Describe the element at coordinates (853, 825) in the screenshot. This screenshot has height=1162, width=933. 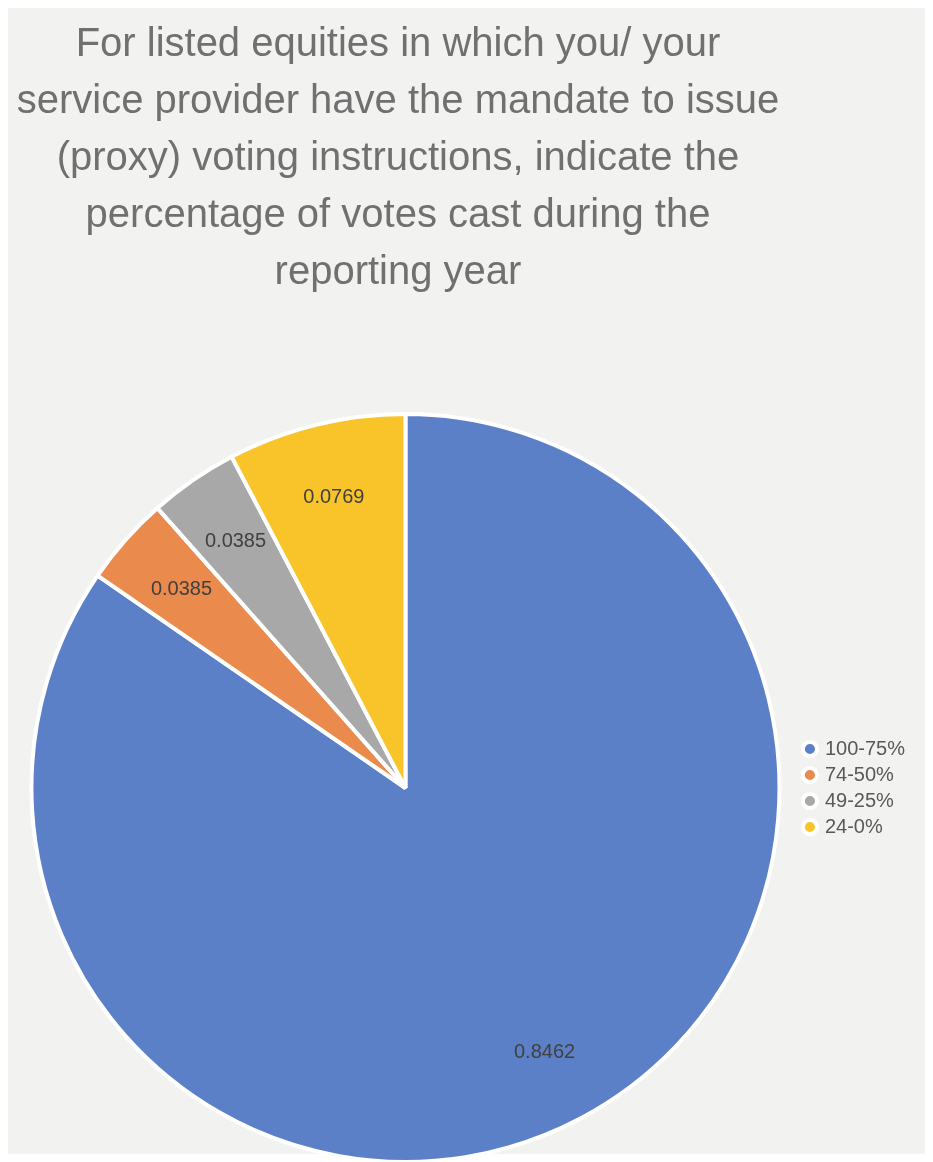
I see `legend-label: 24-0%` at that location.